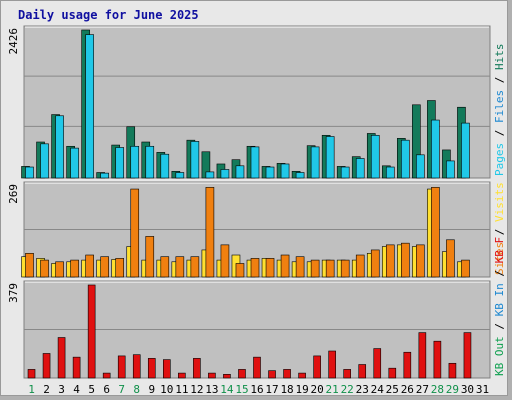  What do you see at coordinates (31, 389) in the screenshot?
I see `x-tick-day-1: 1` at bounding box center [31, 389].